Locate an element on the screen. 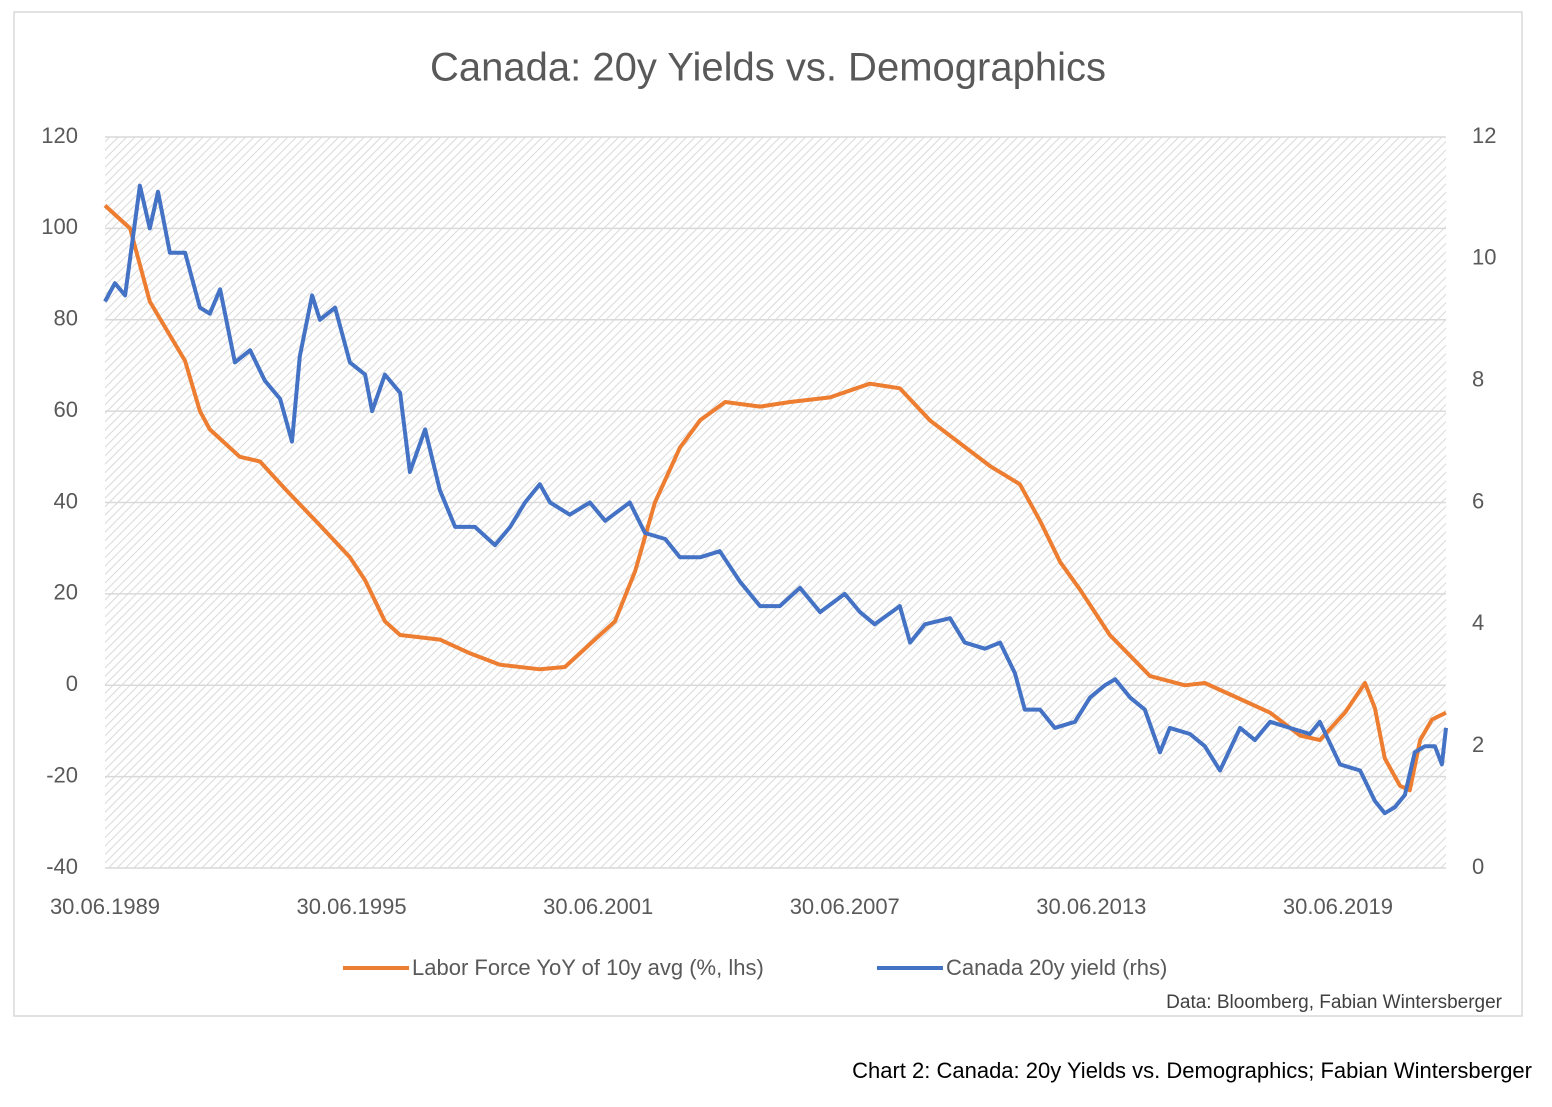 This screenshot has width=1552, height=1107. x-tick-label: 30.06.2013 is located at coordinates (1091, 906).